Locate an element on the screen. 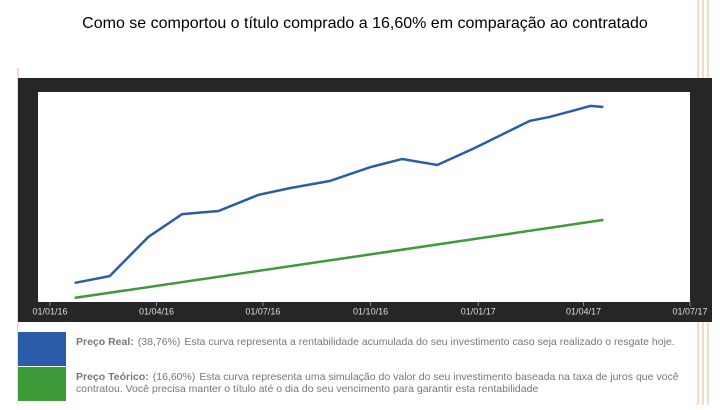 The height and width of the screenshot is (410, 720). x-tick-label: 01/04/16 is located at coordinates (156, 311).